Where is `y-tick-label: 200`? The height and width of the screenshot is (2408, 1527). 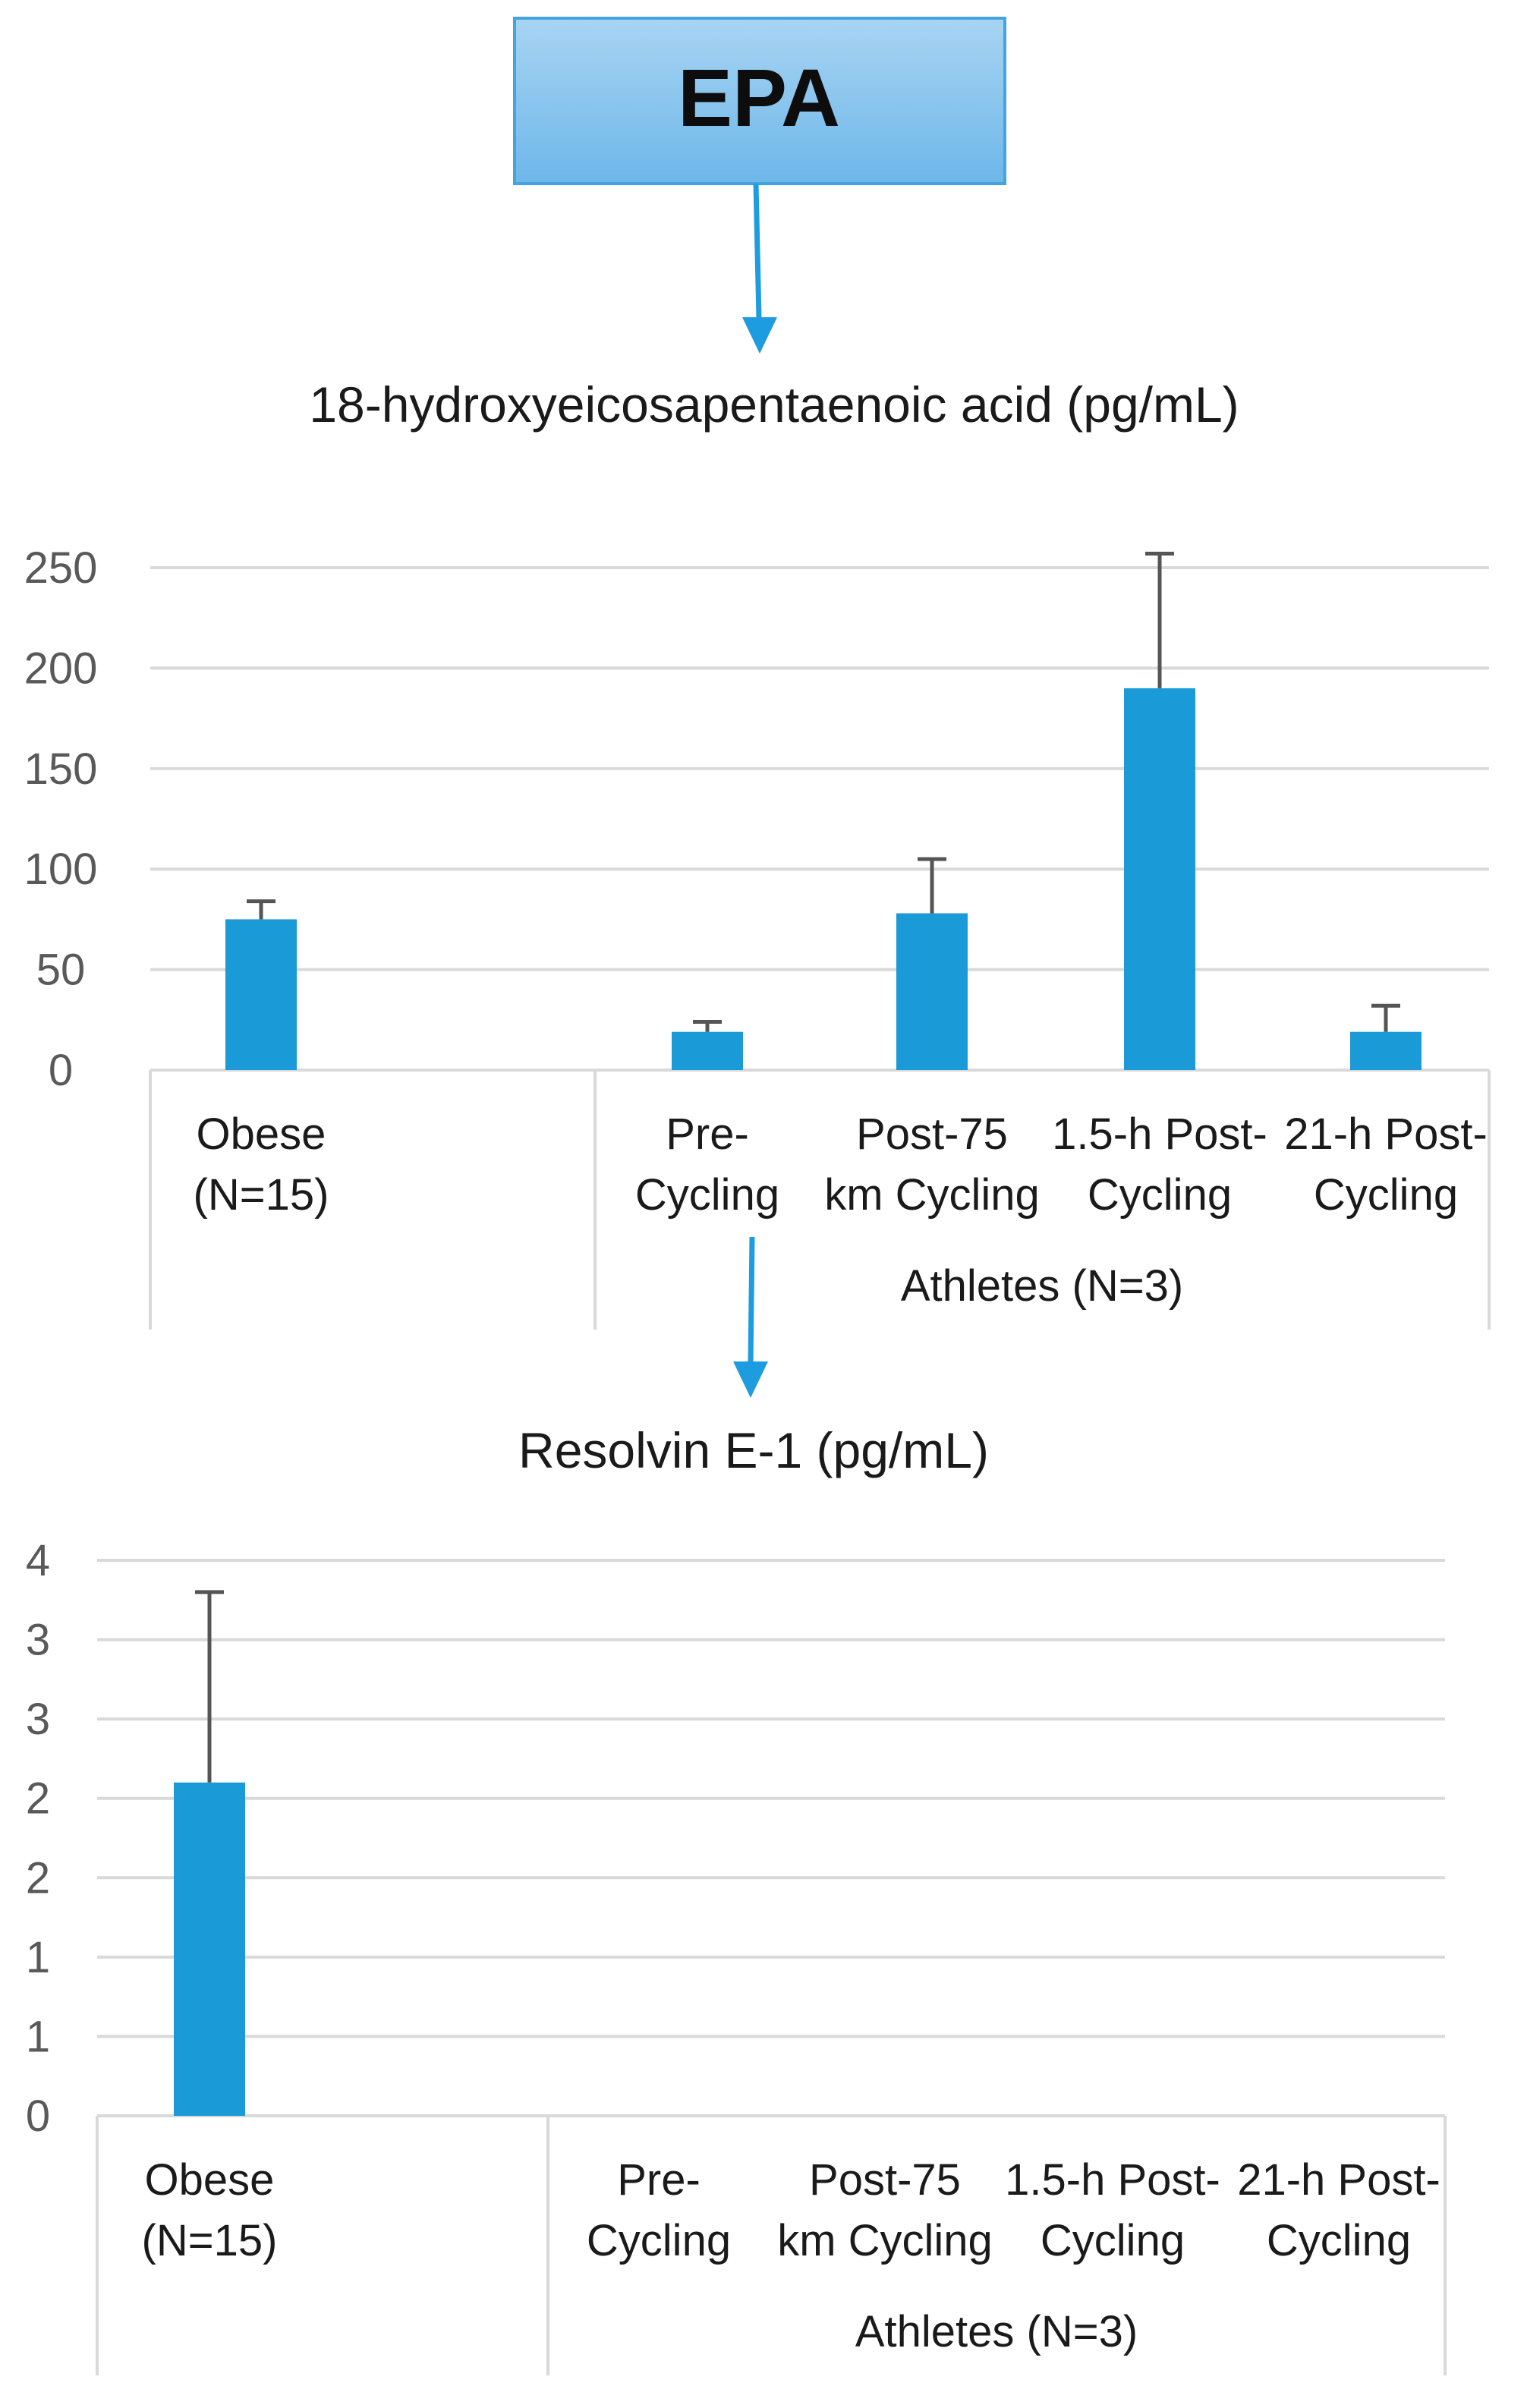
y-tick-label: 200 is located at coordinates (61, 668).